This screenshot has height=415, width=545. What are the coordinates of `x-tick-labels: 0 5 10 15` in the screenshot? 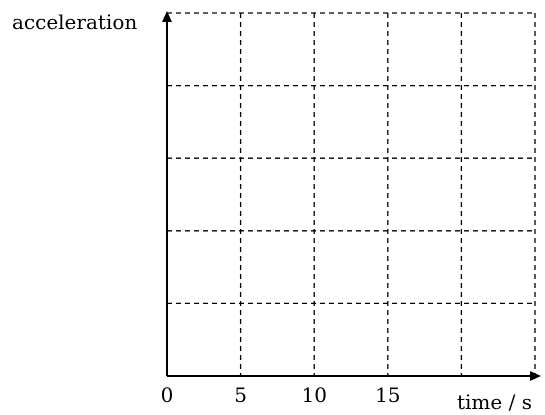 It's located at (281, 395).